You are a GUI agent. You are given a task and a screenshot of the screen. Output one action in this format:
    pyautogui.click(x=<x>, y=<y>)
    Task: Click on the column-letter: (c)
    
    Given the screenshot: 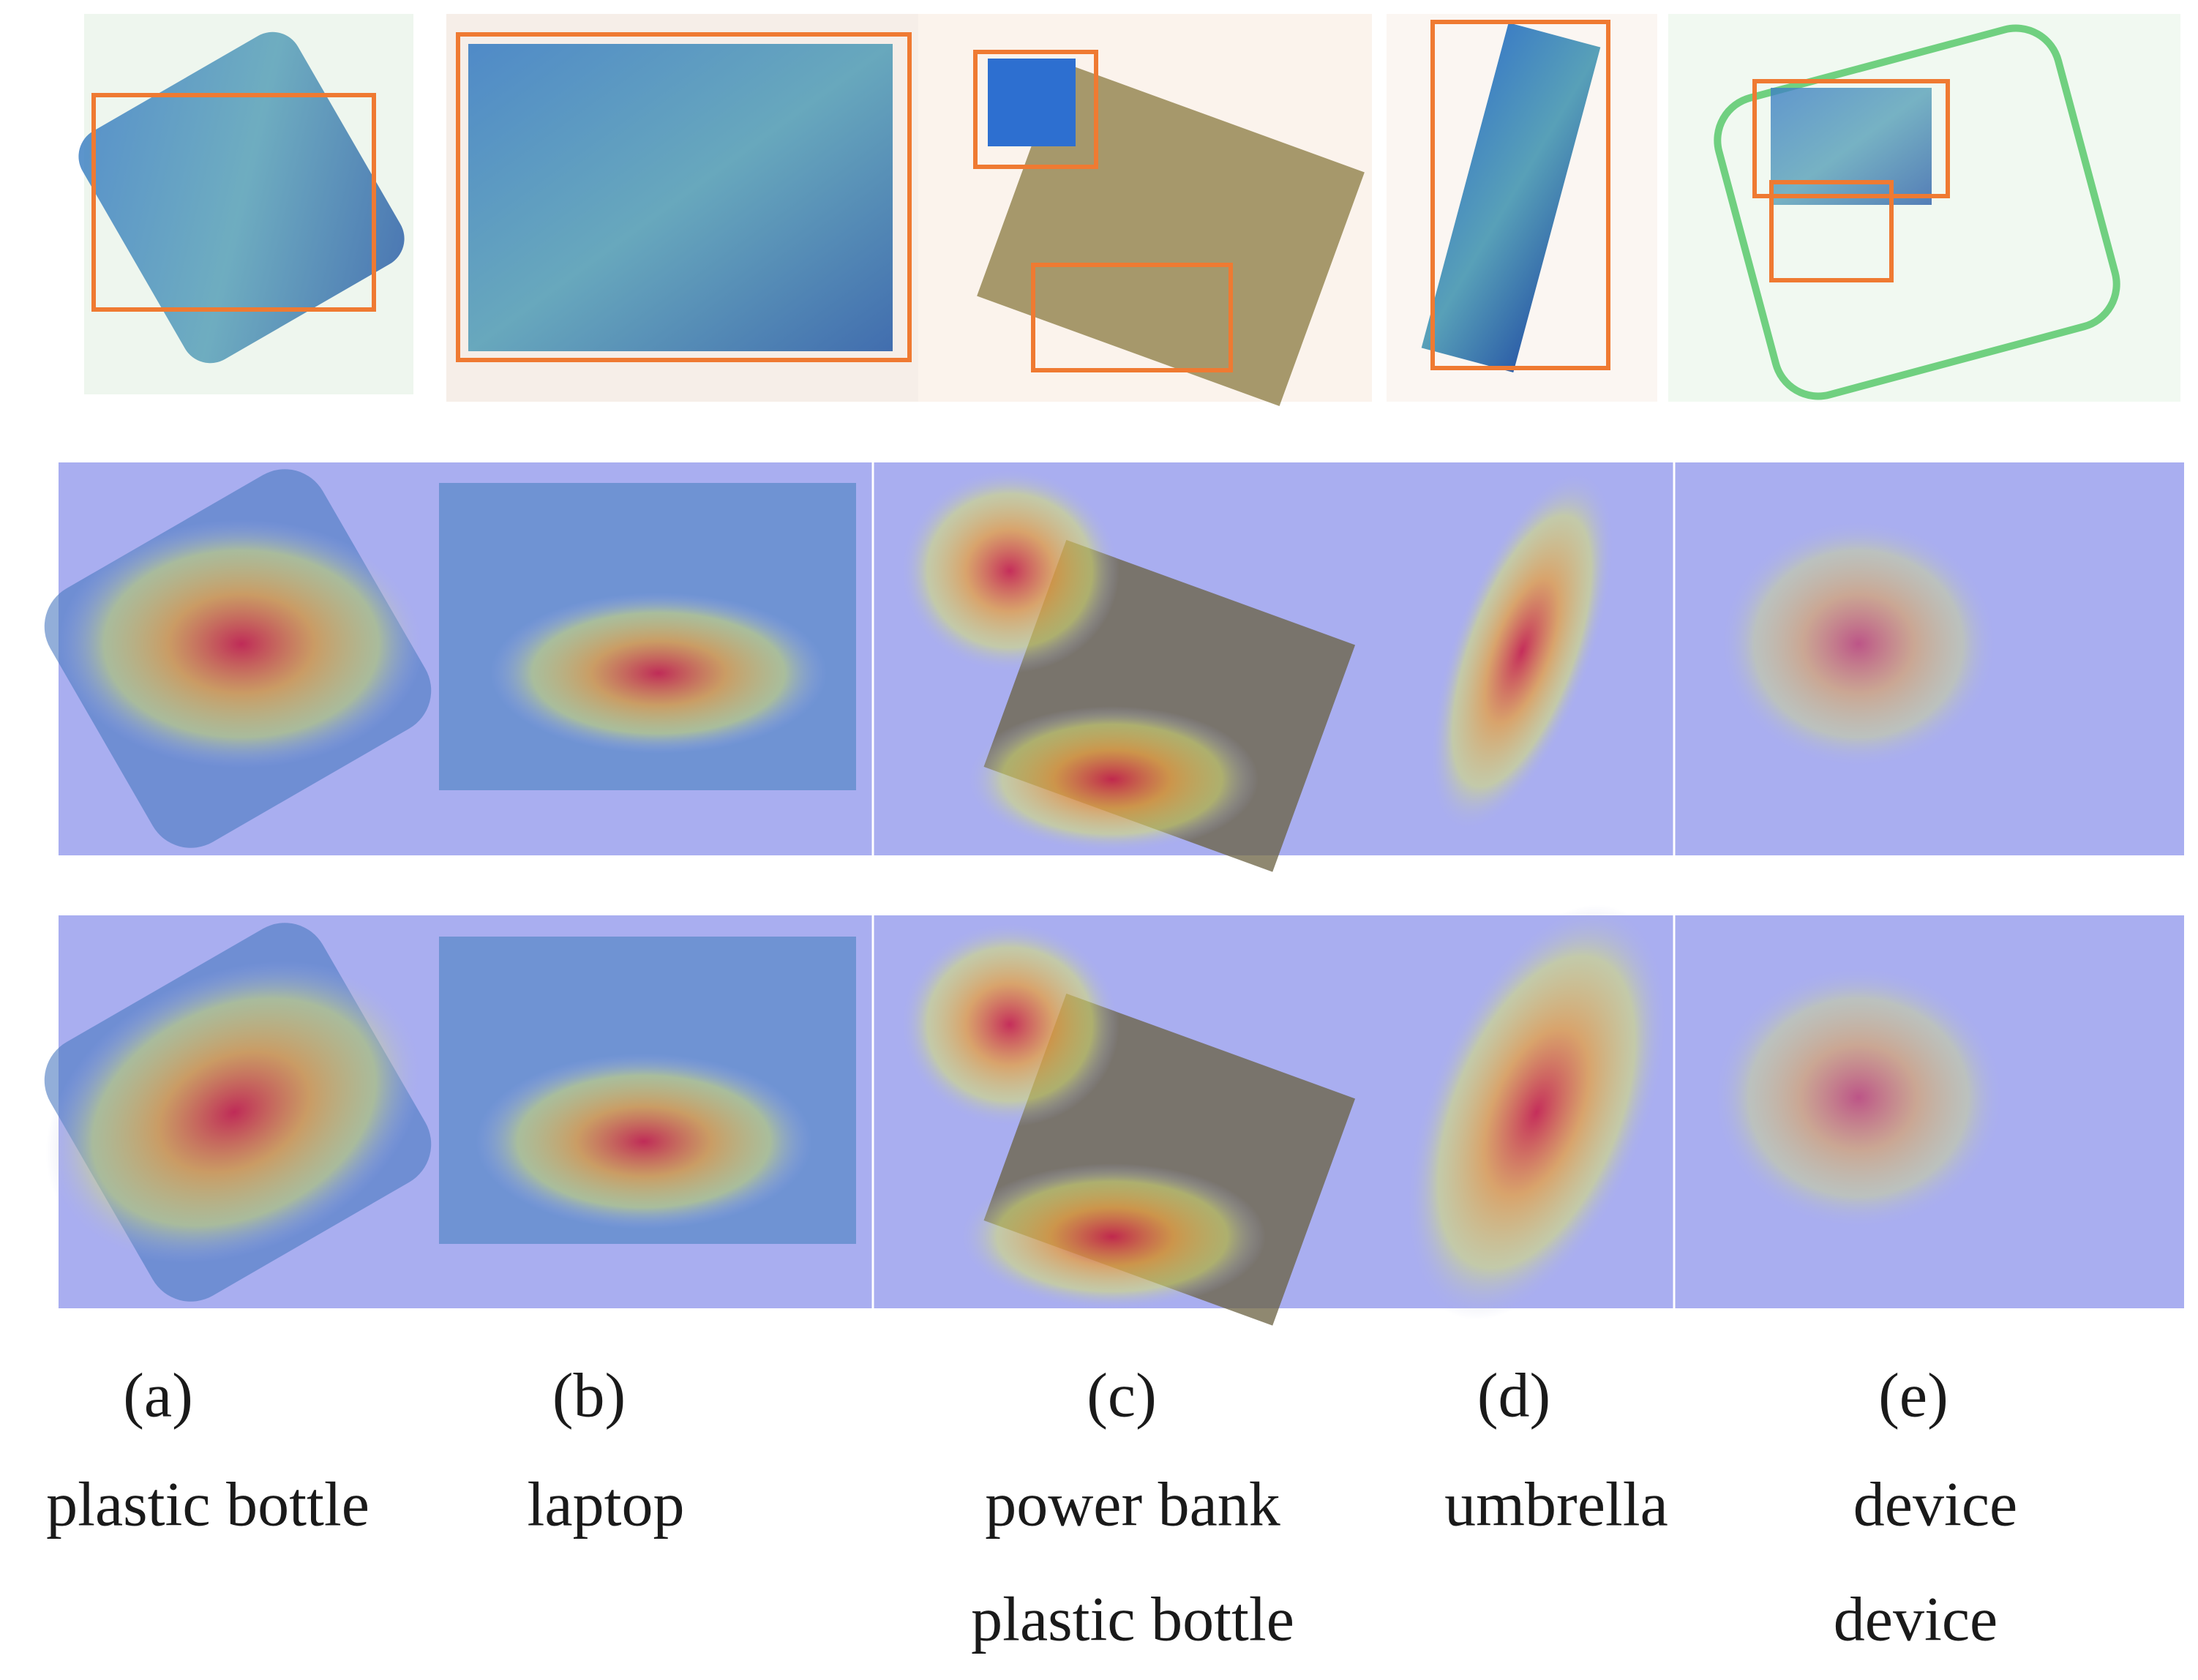 What is the action you would take?
    pyautogui.click(x=1121, y=1395)
    